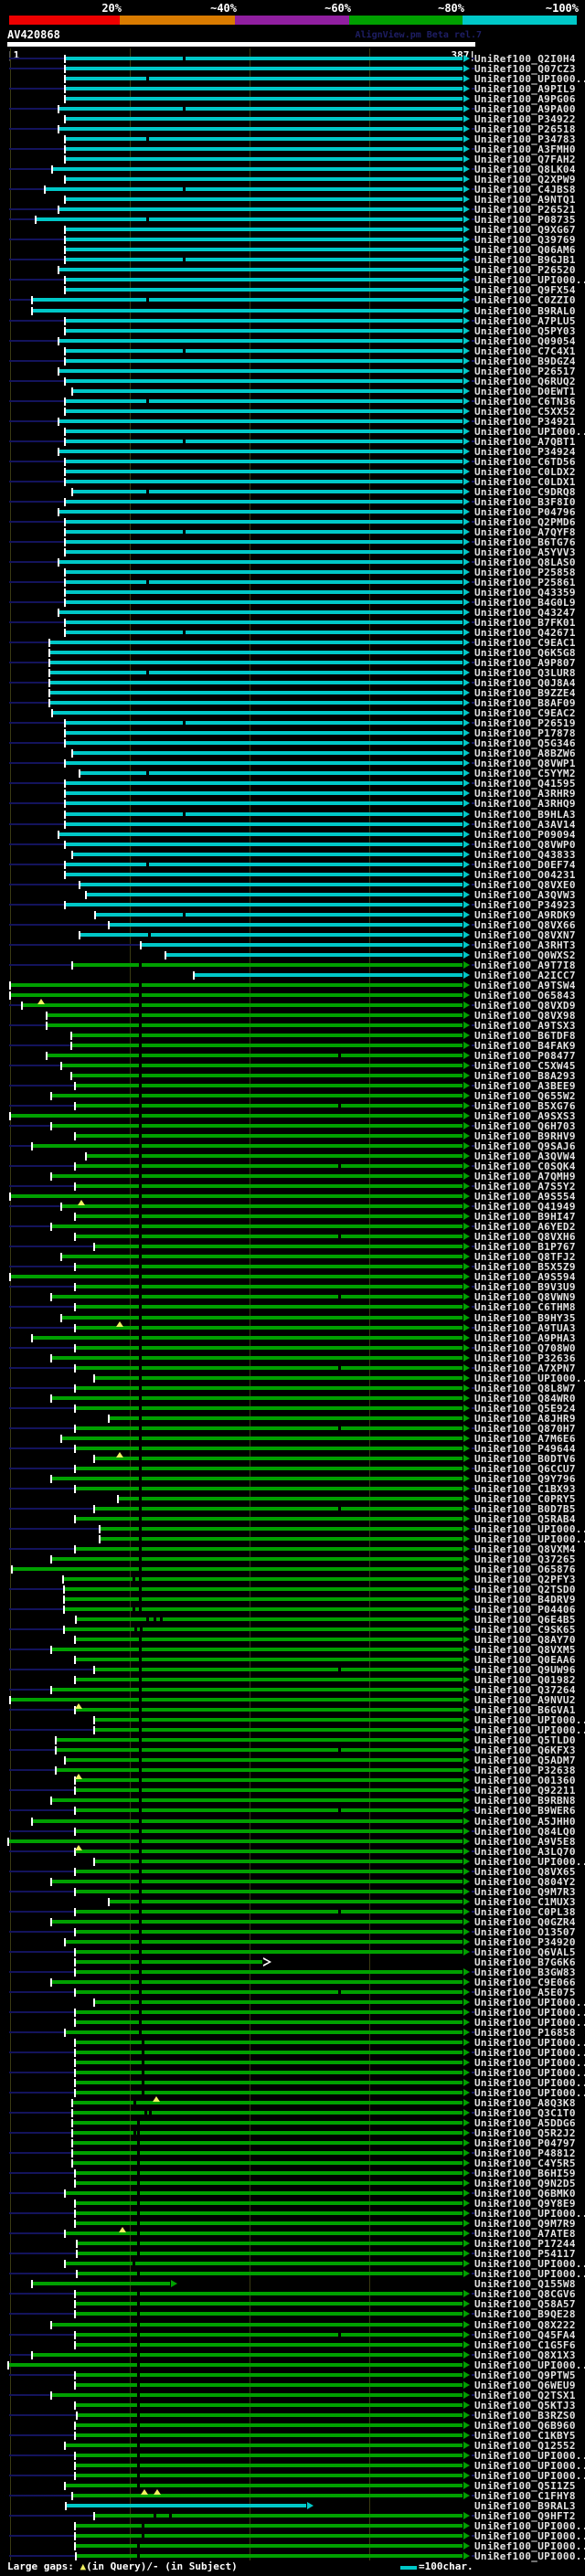 The height and width of the screenshot is (2576, 585). I want to click on hit-label: UniRef100_P17878, so click(525, 733).